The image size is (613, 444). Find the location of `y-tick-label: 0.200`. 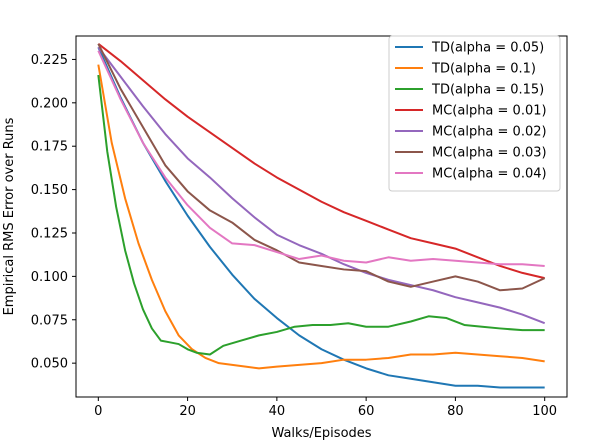

y-tick-label: 0.200 is located at coordinates (49, 103).